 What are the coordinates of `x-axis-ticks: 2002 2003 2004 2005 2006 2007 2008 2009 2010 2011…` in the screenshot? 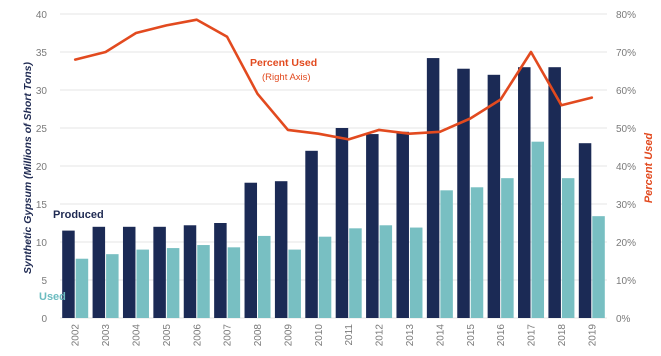 It's located at (335, 335).